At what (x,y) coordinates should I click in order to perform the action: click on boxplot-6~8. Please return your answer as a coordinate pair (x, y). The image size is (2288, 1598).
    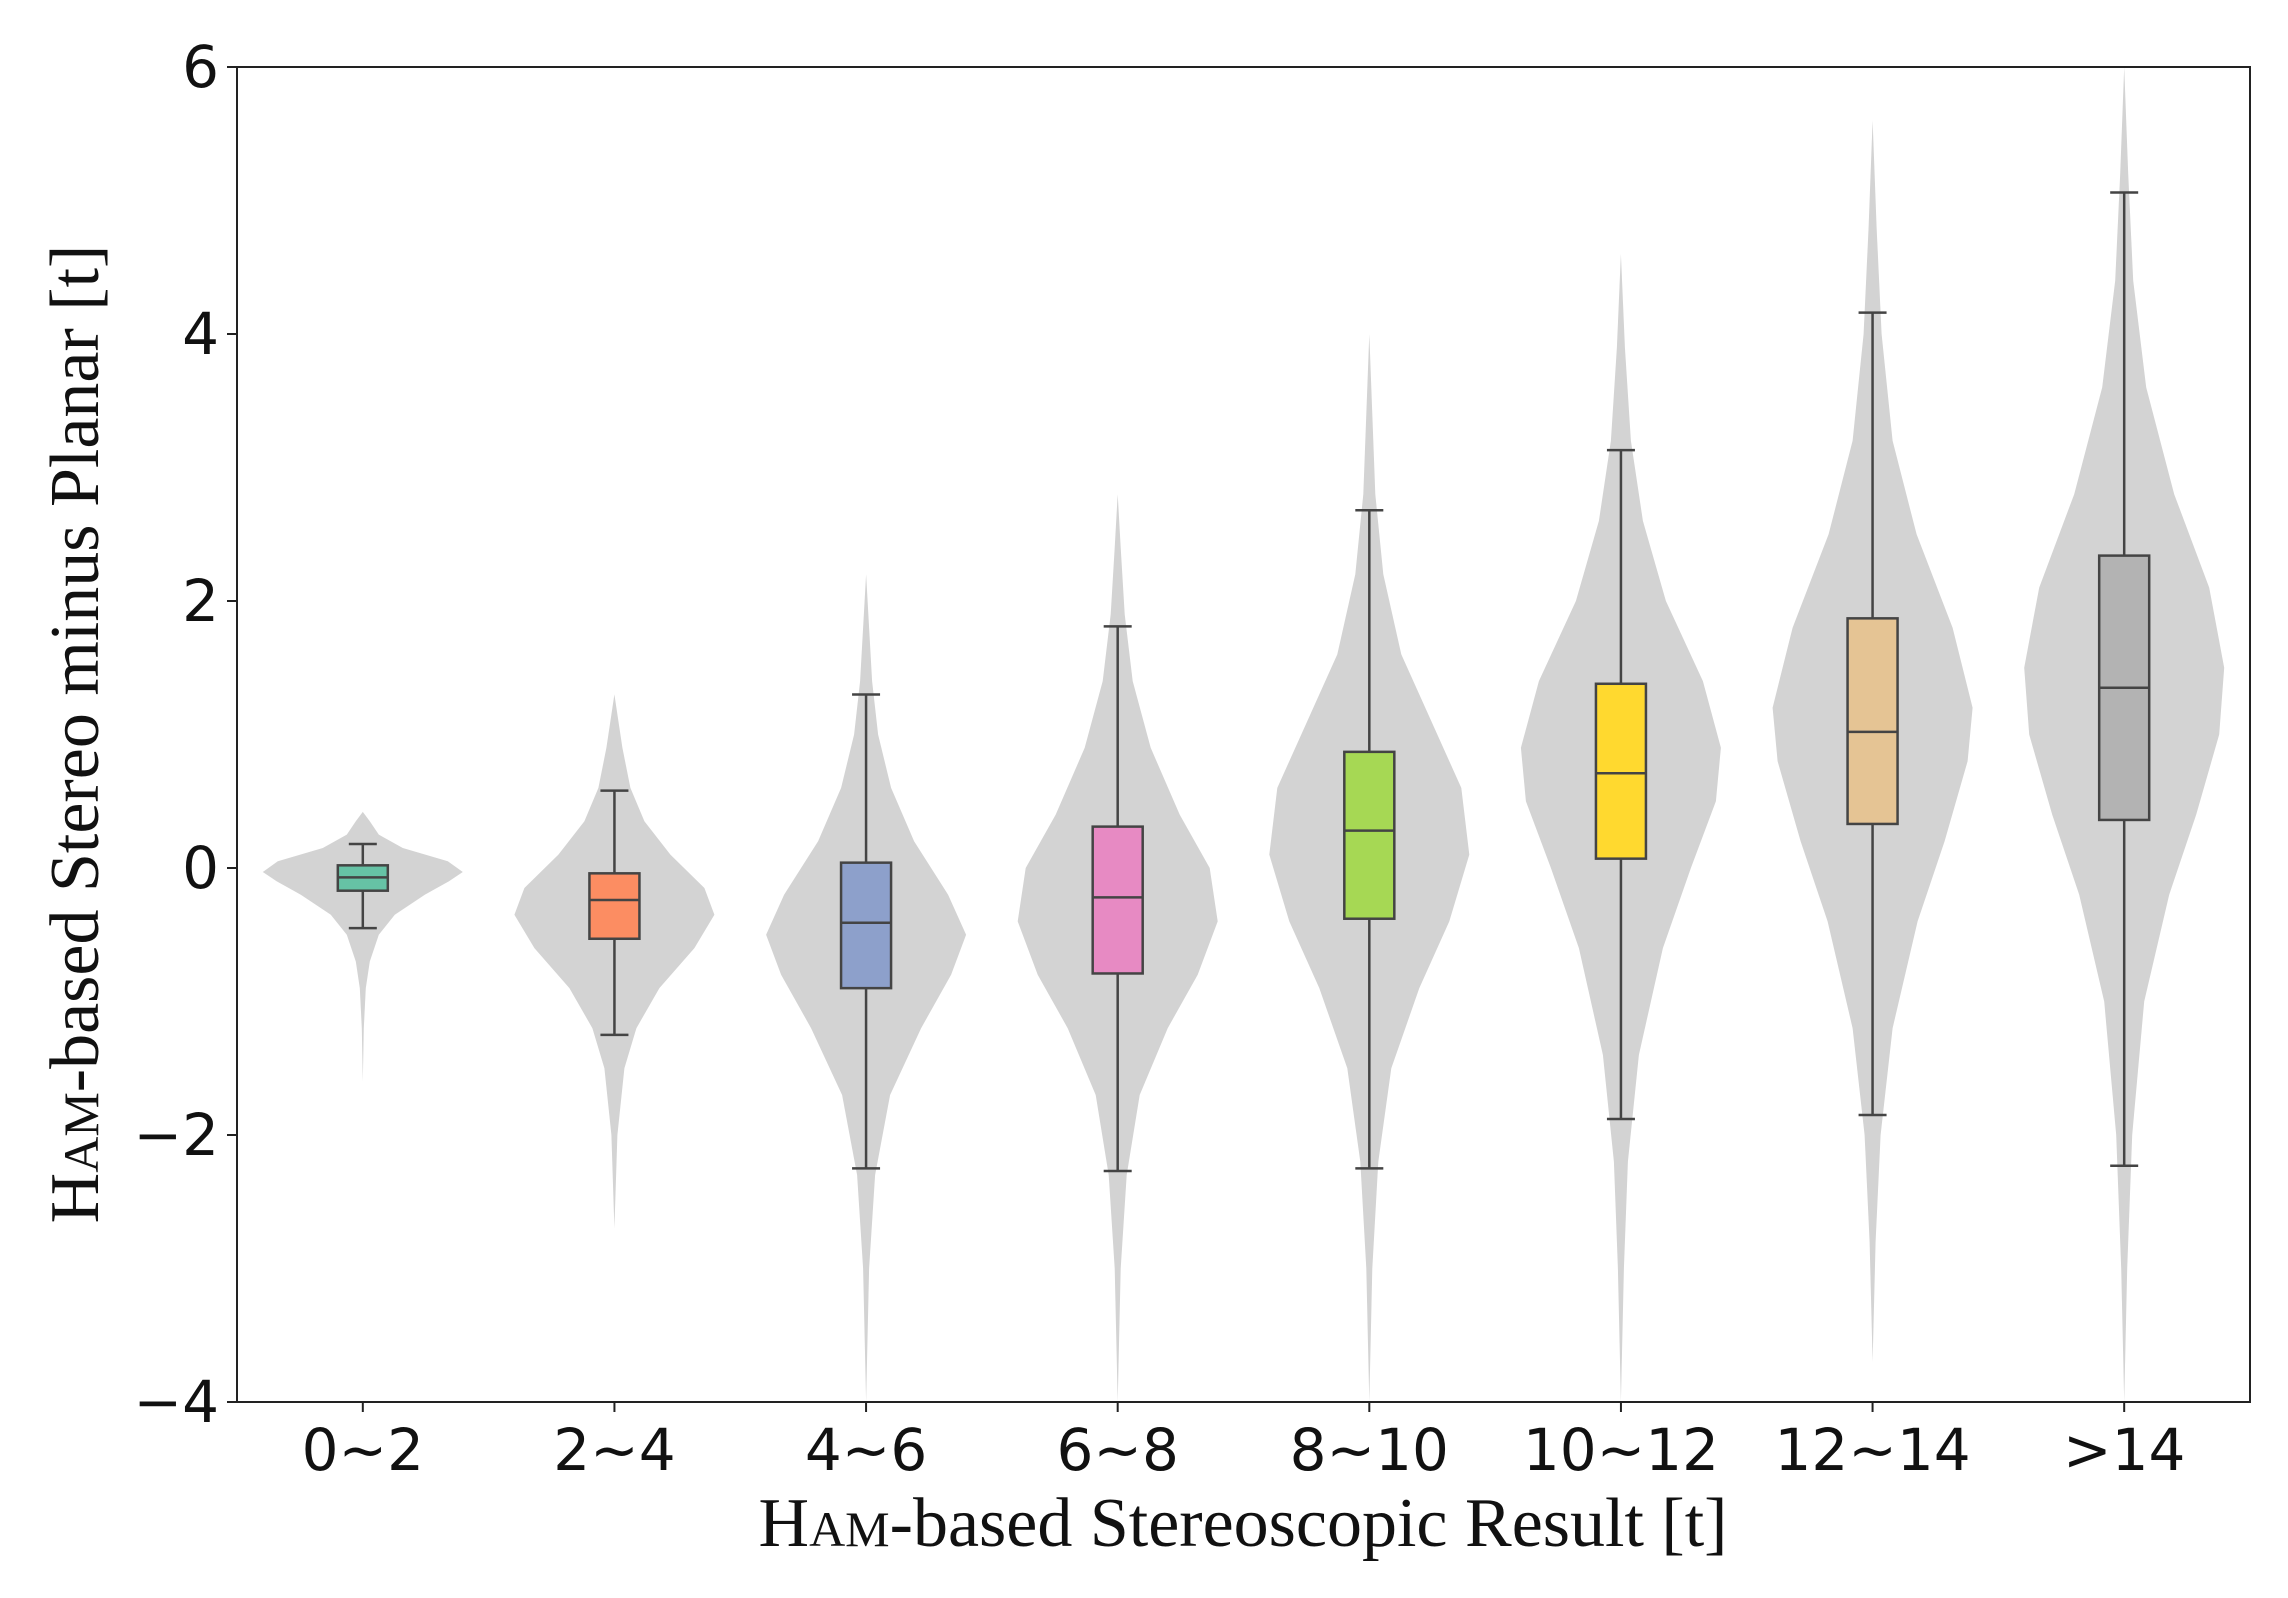
    Looking at the image, I should click on (1117, 899).